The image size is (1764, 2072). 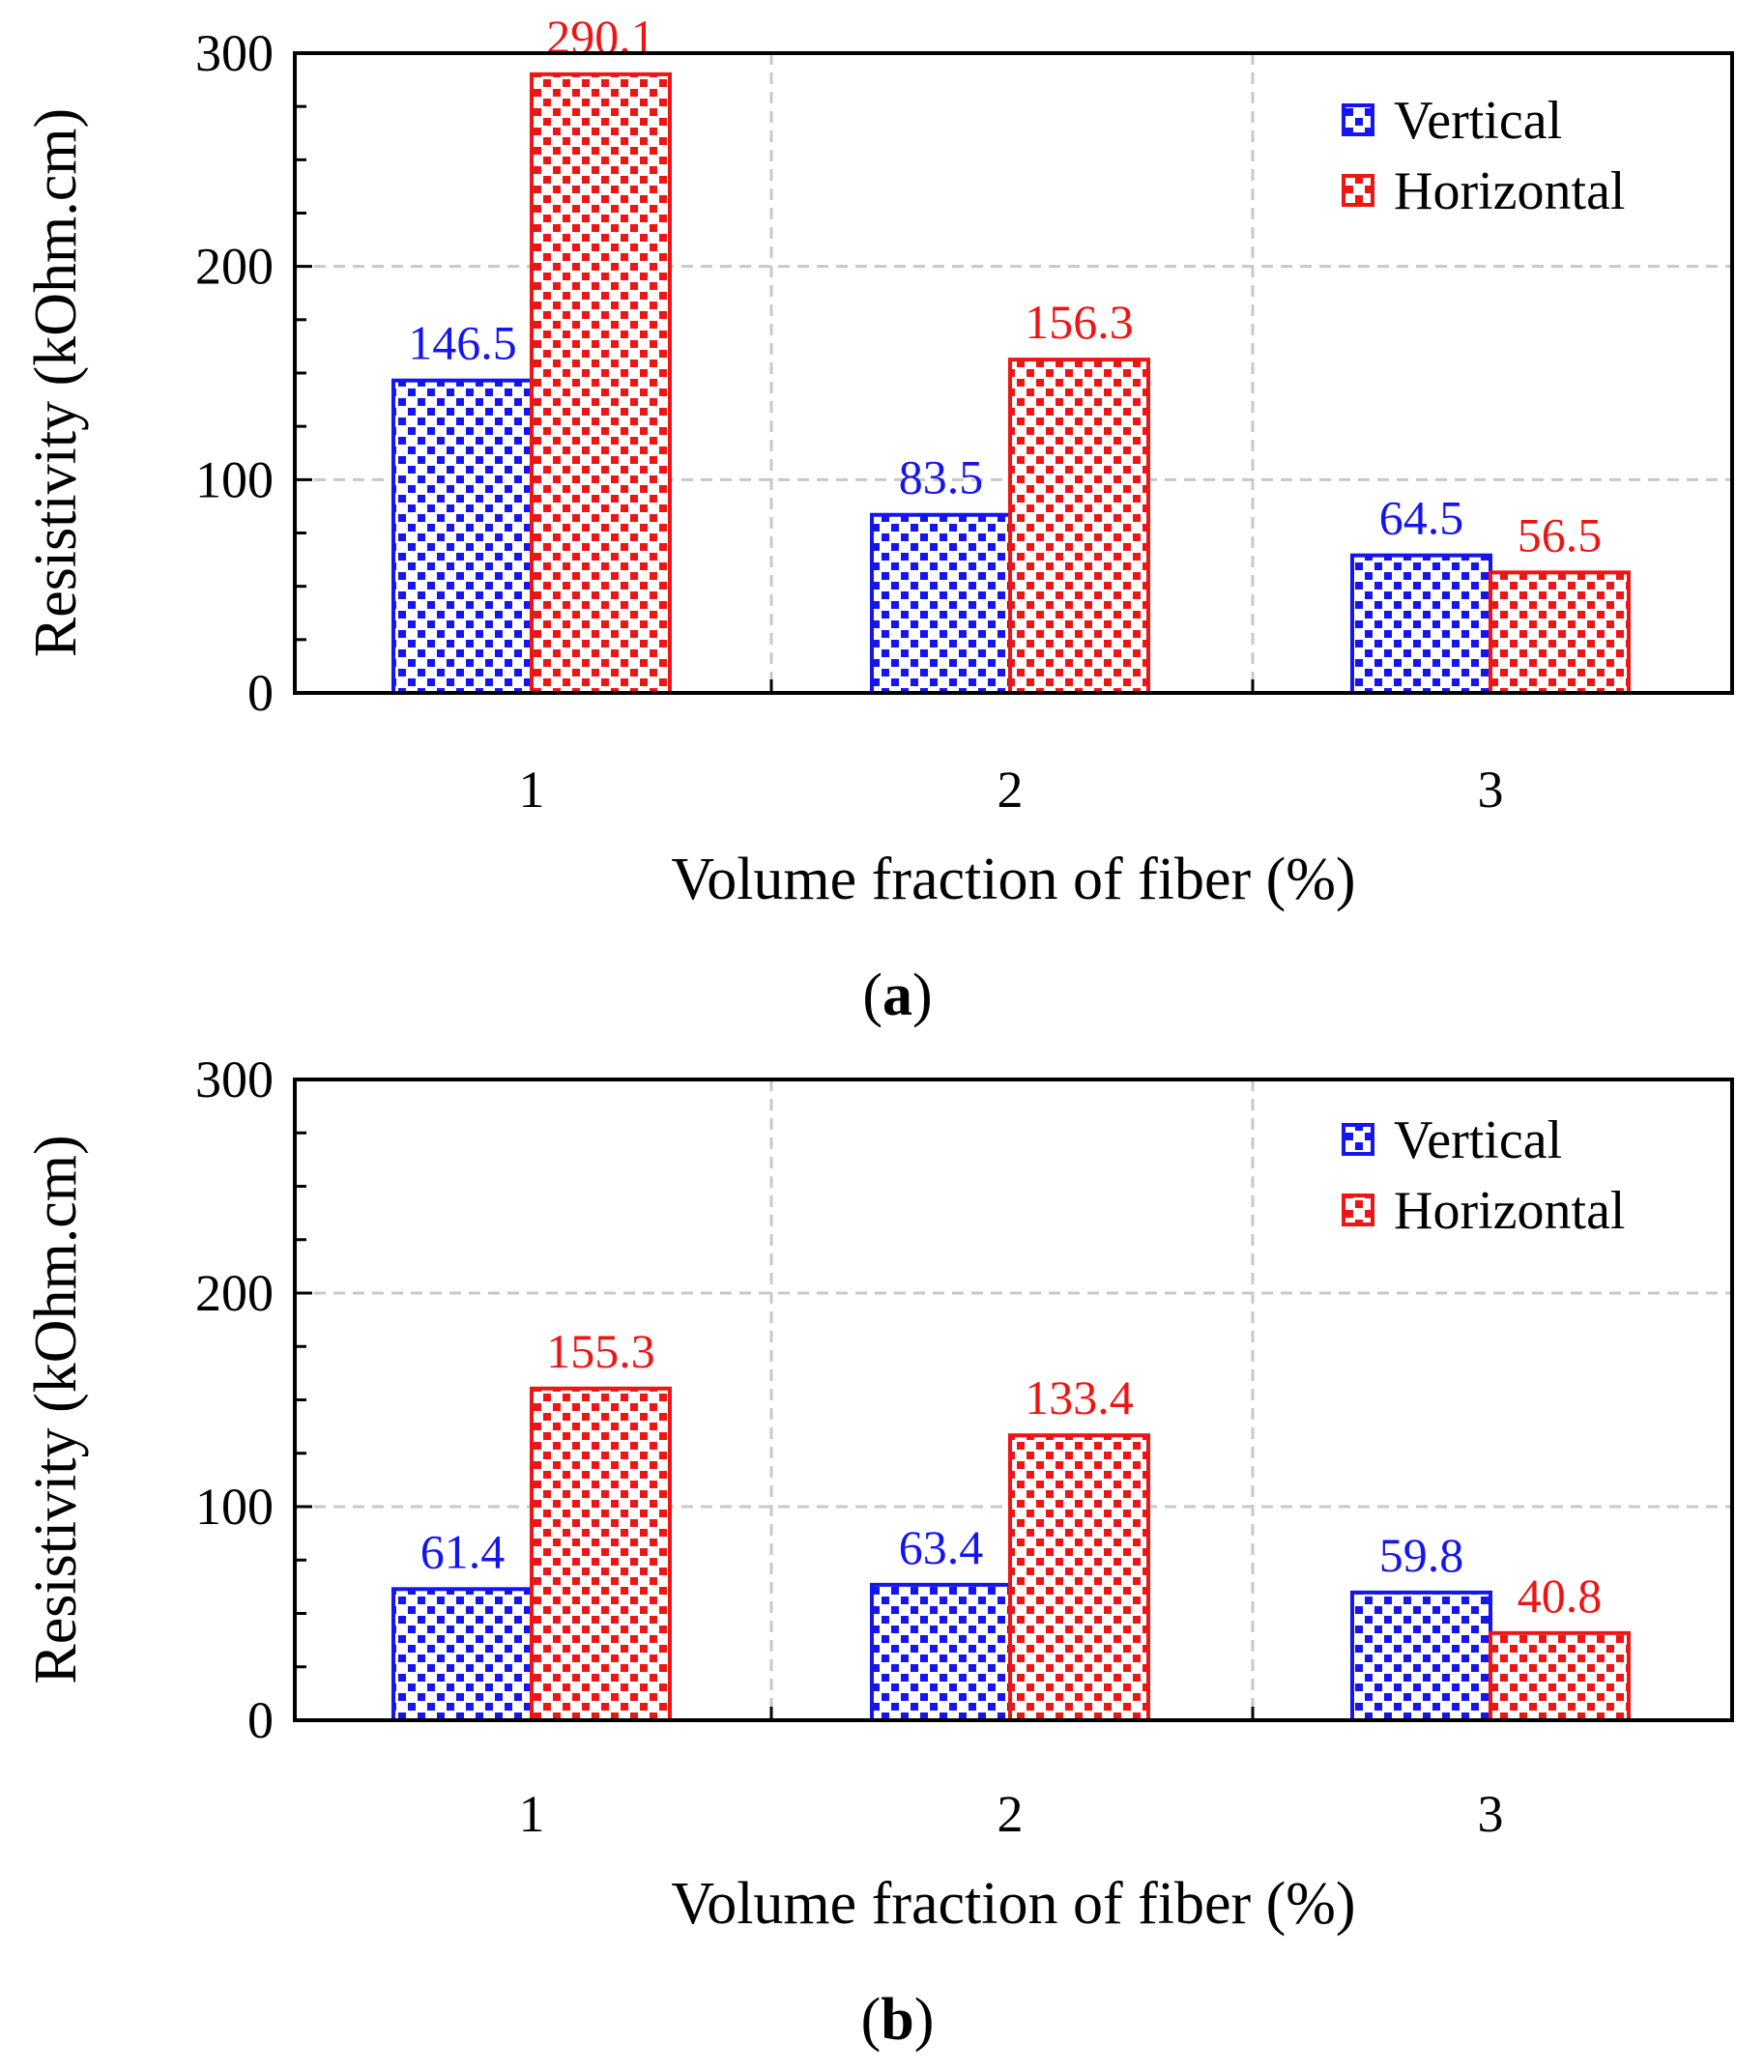 I want to click on data-label-vertical-1: 146.5, so click(x=462, y=343).